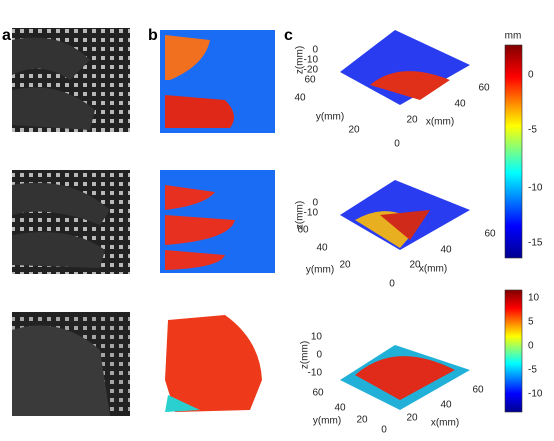  I want to click on colorbar-tick-label: -15, so click(535, 243).